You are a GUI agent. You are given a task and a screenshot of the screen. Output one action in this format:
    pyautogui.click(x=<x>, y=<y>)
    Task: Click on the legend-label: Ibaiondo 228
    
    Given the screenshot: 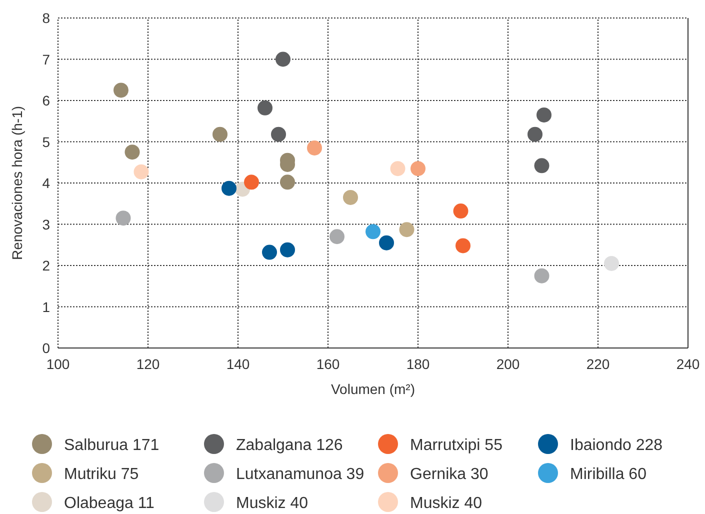 What is the action you would take?
    pyautogui.click(x=616, y=445)
    